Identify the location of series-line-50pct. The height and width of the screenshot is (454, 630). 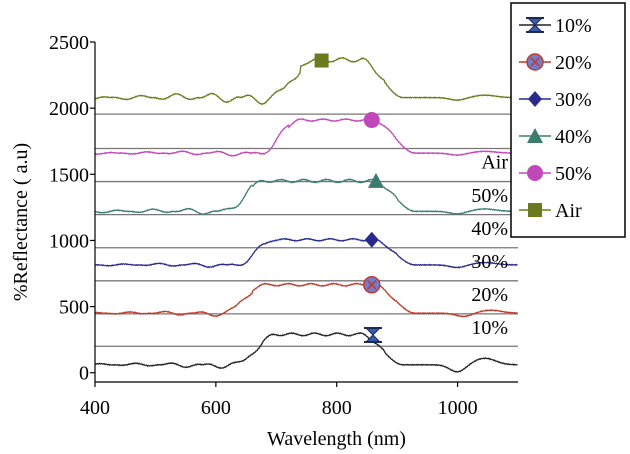
(306, 137).